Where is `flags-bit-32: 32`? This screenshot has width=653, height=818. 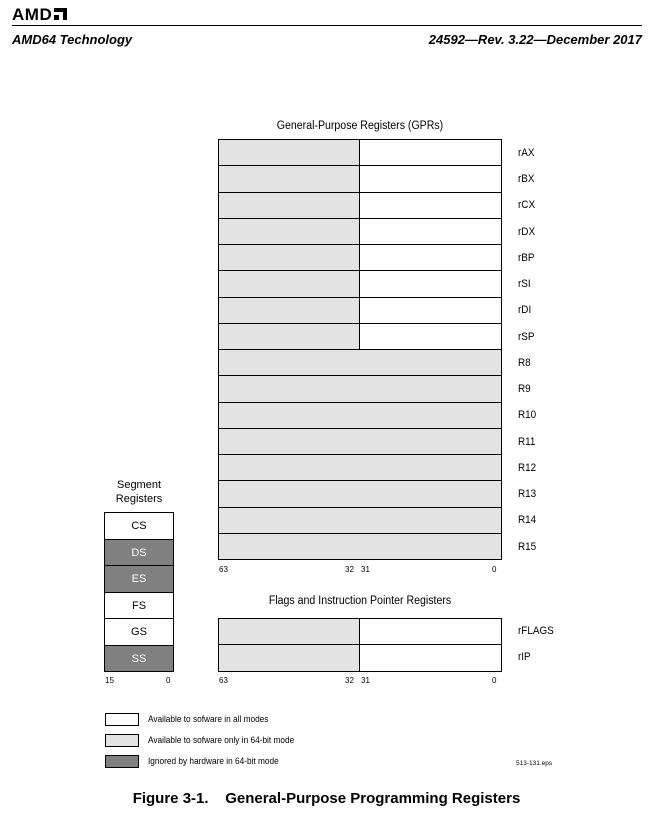 flags-bit-32: 32 is located at coordinates (349, 680).